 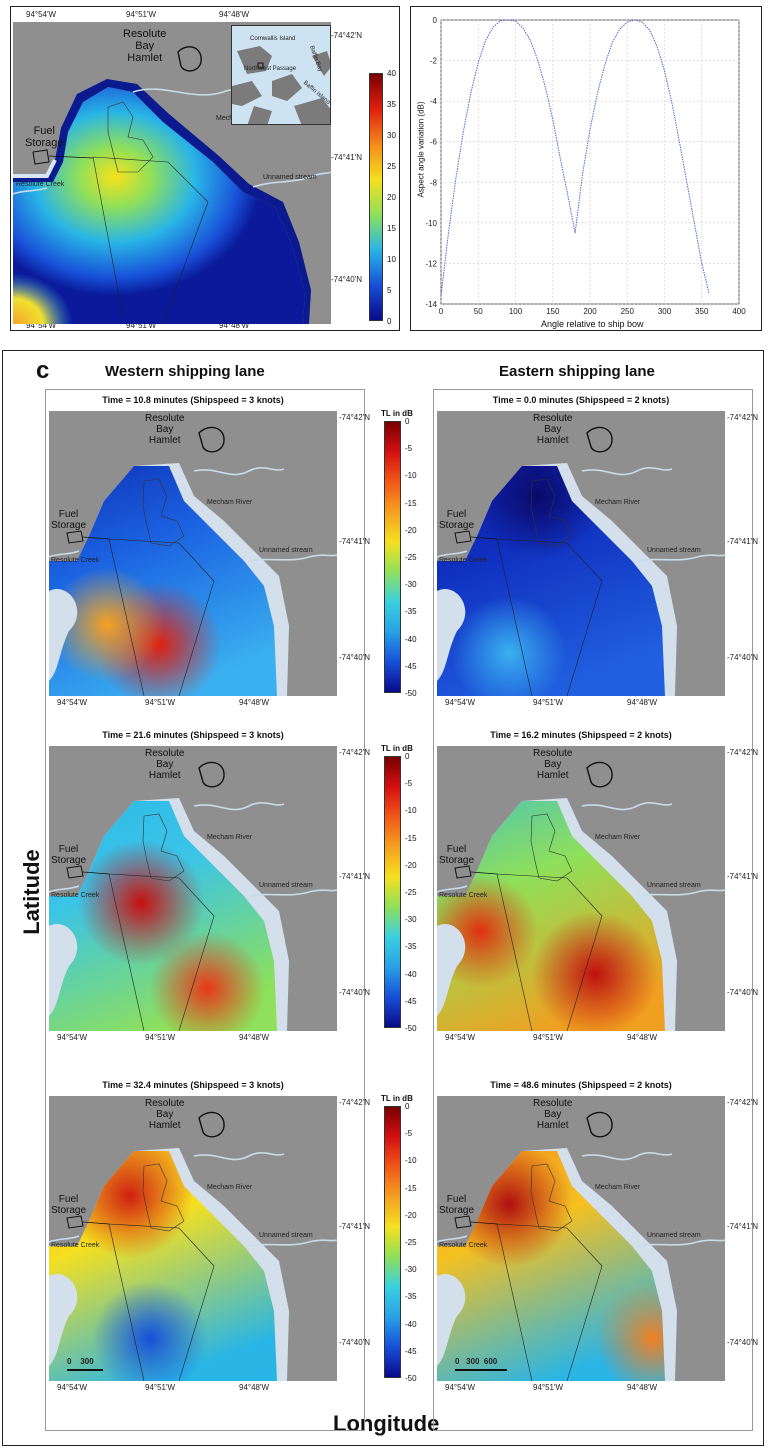 I want to click on x-tick-label: 0, so click(x=441, y=311).